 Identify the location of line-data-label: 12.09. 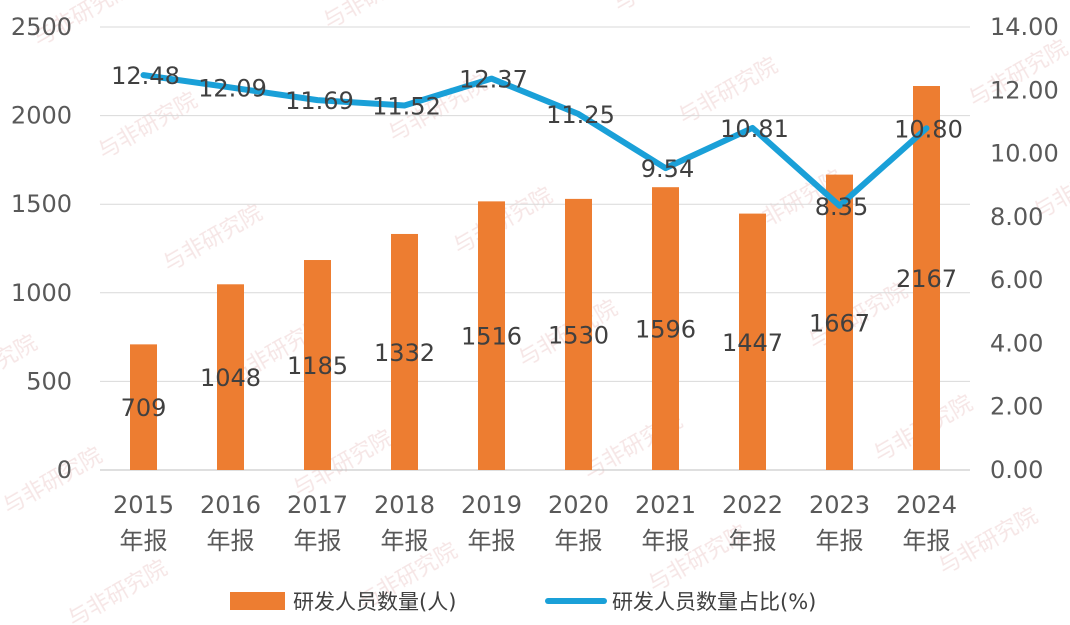
(232, 88).